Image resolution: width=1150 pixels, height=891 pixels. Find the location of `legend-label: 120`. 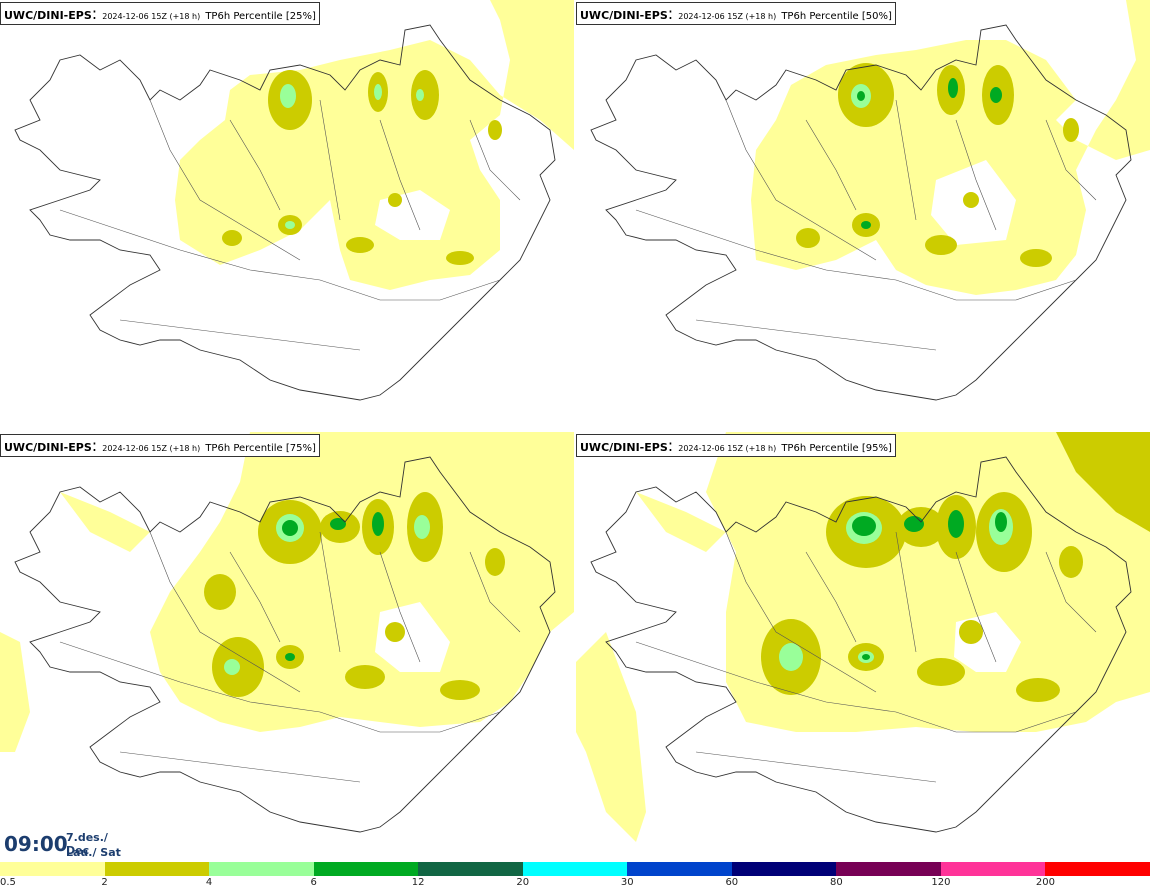

legend-label: 120 is located at coordinates (941, 882).